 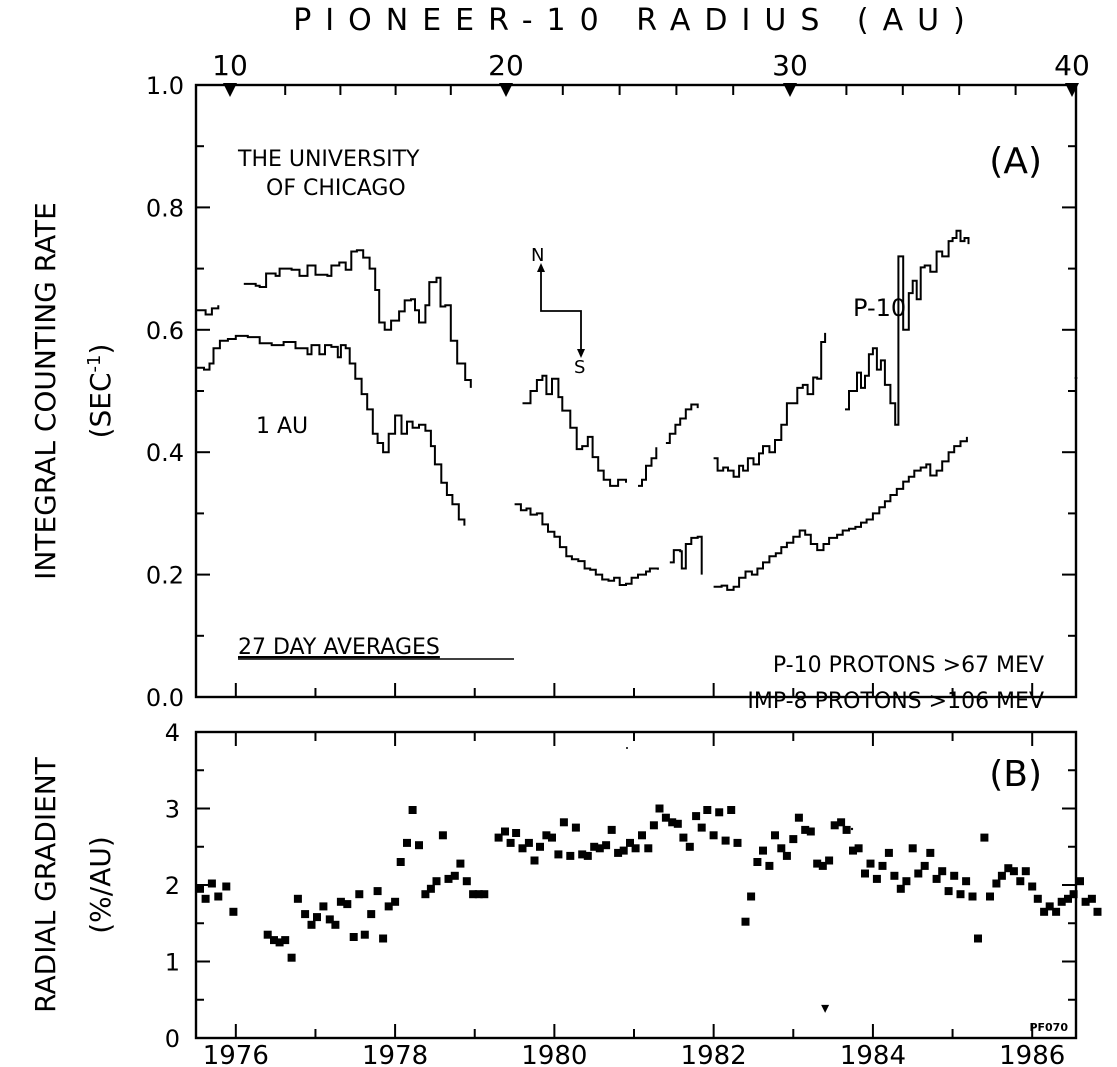 What do you see at coordinates (1076, 378) in the screenshot?
I see `stray-mark` at bounding box center [1076, 378].